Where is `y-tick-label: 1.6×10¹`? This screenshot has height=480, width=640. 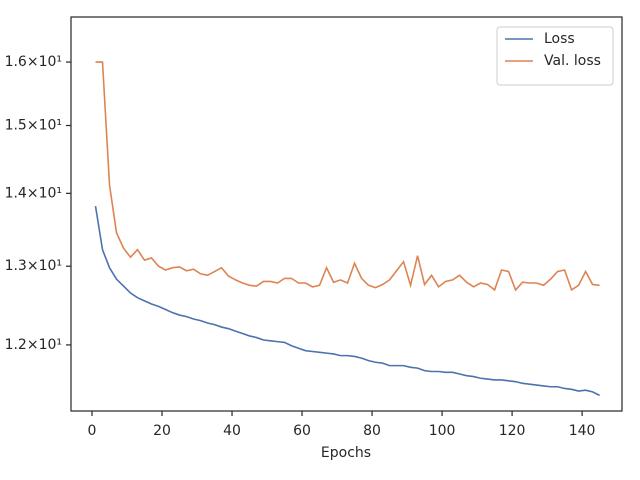 y-tick-label: 1.6×10¹ is located at coordinates (33, 62).